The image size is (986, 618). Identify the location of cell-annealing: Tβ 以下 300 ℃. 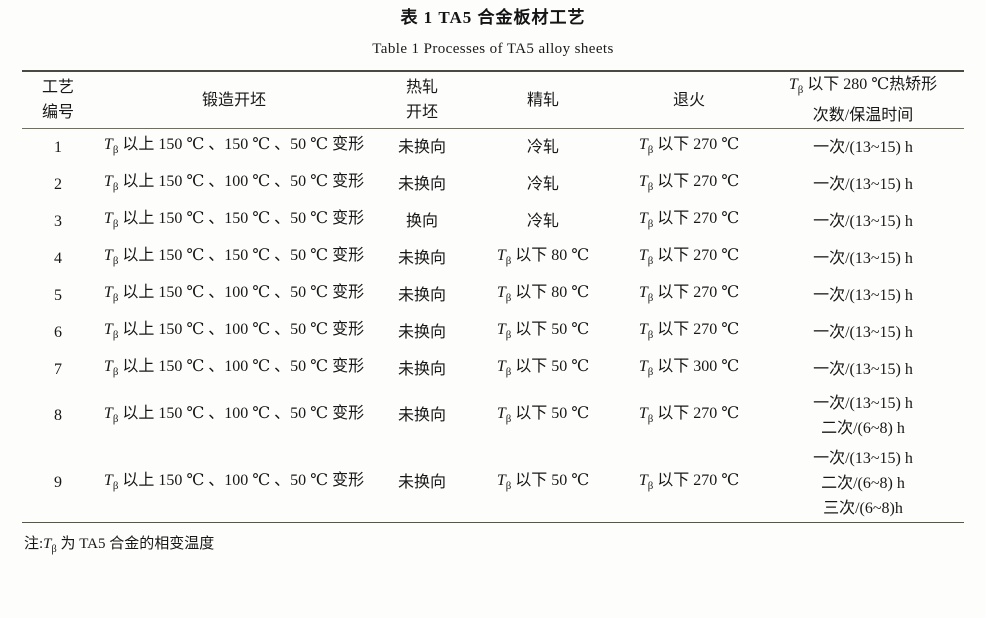
(689, 368).